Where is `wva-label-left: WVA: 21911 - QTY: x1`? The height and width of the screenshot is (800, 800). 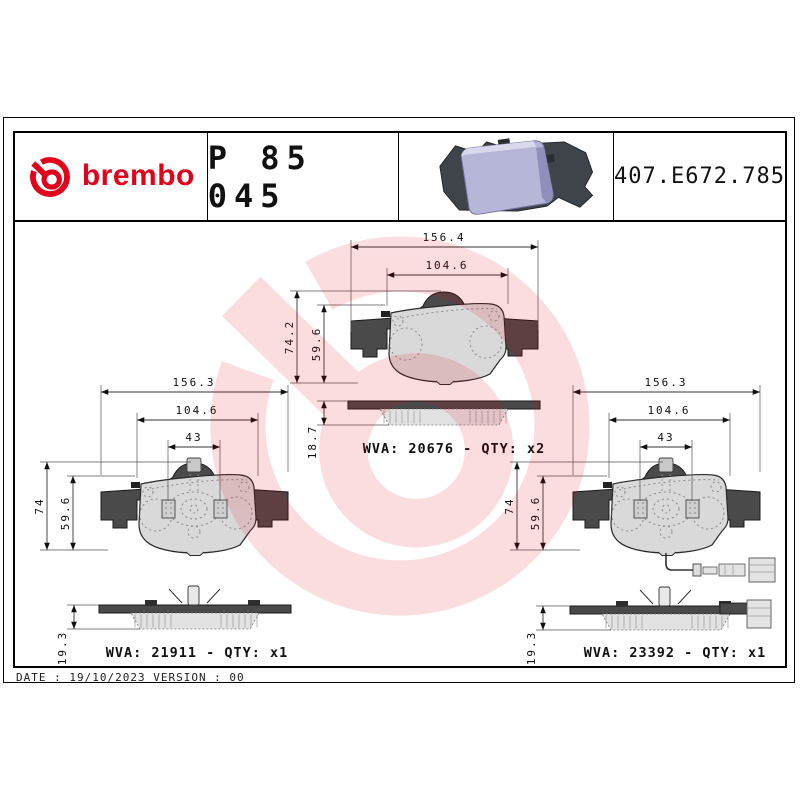 wva-label-left: WVA: 21911 - QTY: x1 is located at coordinates (197, 653).